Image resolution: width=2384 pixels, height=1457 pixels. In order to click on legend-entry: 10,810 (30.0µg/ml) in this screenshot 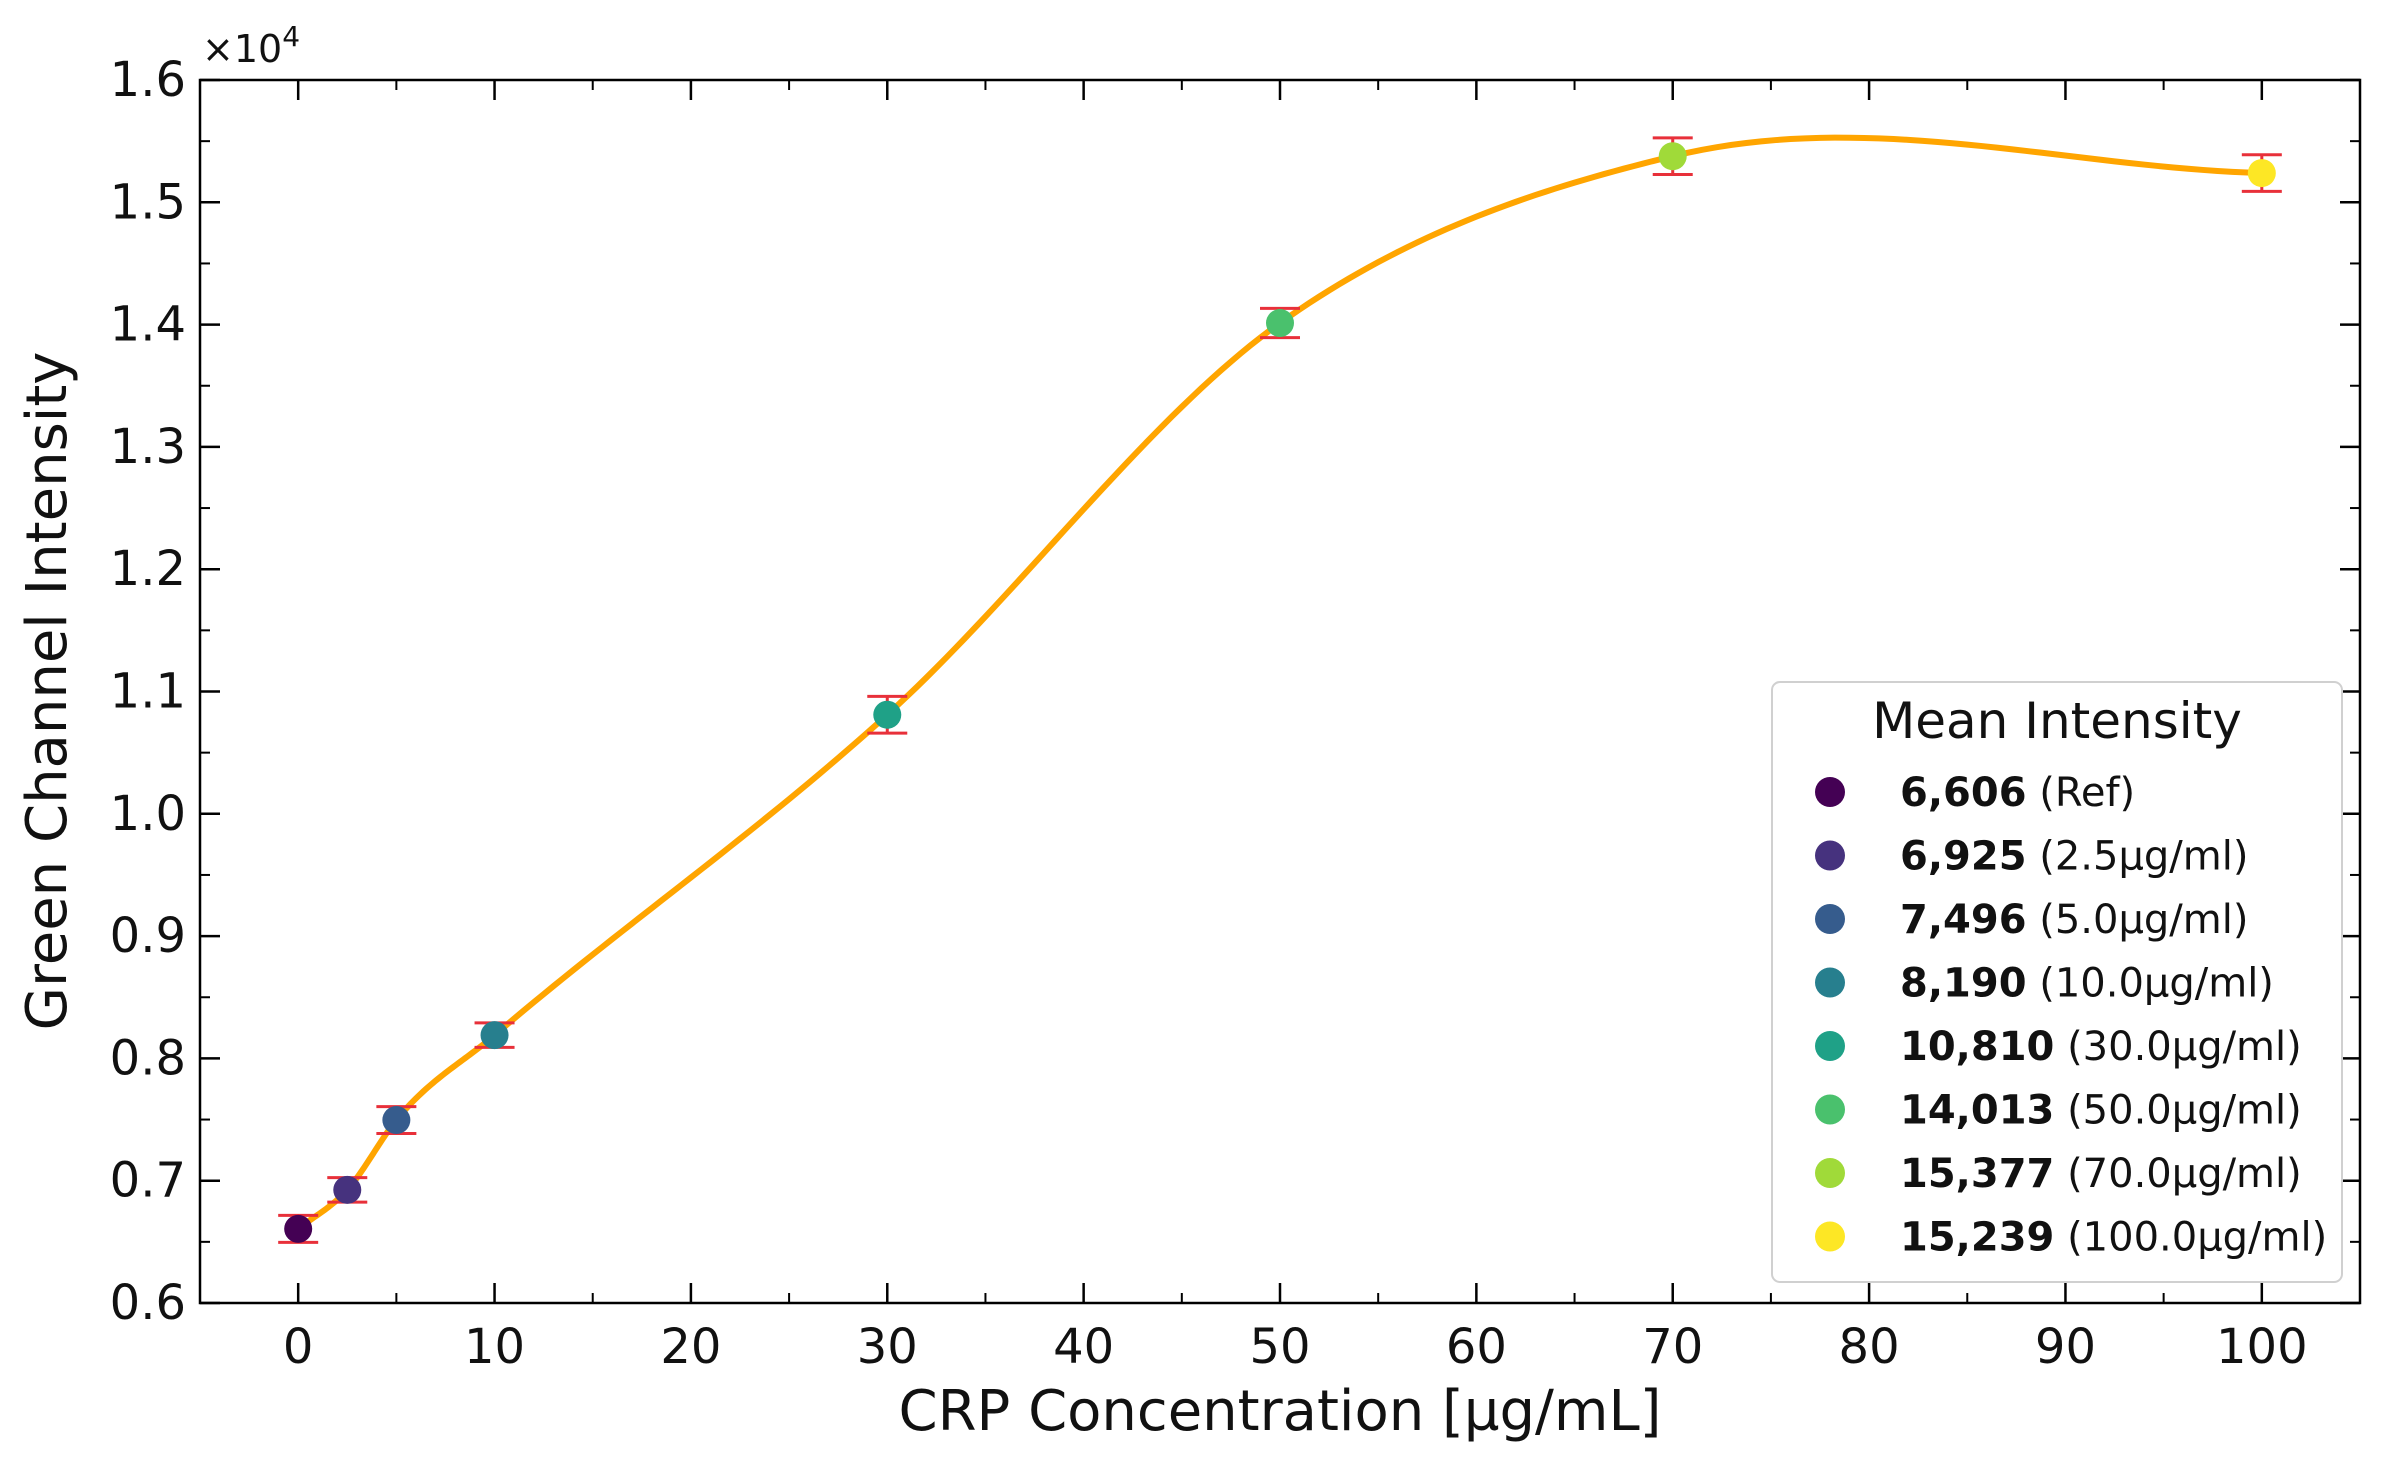, I will do `click(2058, 1047)`.